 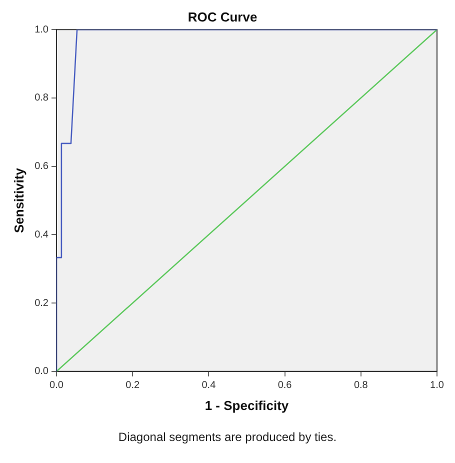 What do you see at coordinates (41, 30) in the screenshot?
I see `y-tick-label: 1.0` at bounding box center [41, 30].